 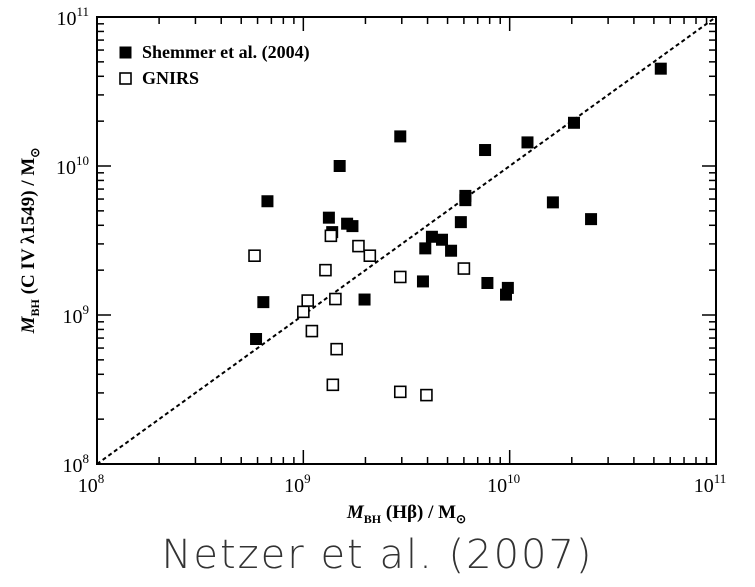 I want to click on x-axis-label: MBH (Hβ) / M⊙, so click(x=406, y=514).